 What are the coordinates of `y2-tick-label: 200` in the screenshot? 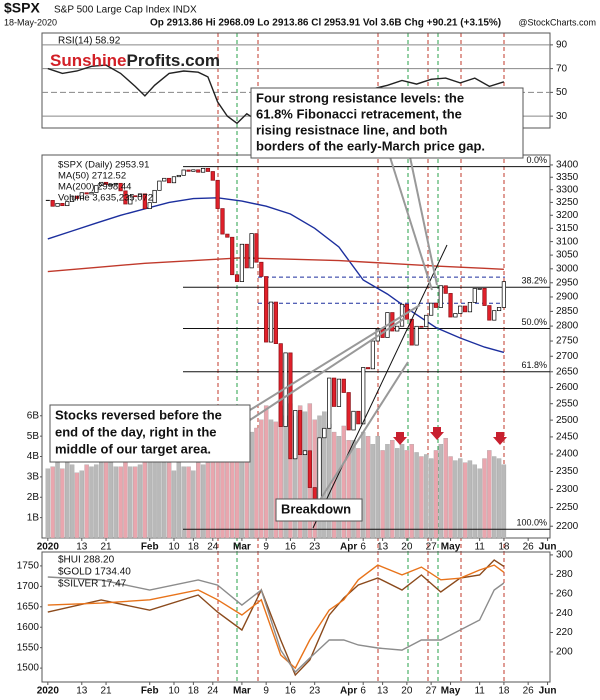 It's located at (564, 652).